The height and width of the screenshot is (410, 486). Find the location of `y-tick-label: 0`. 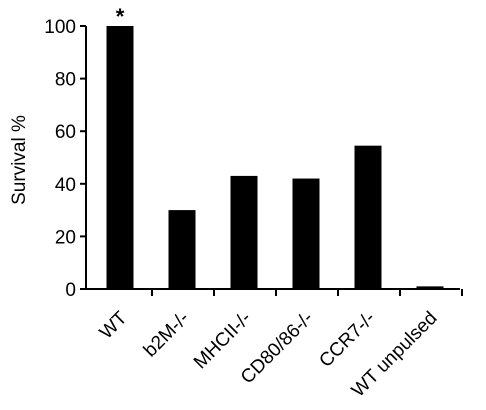

y-tick-label: 0 is located at coordinates (70, 290).